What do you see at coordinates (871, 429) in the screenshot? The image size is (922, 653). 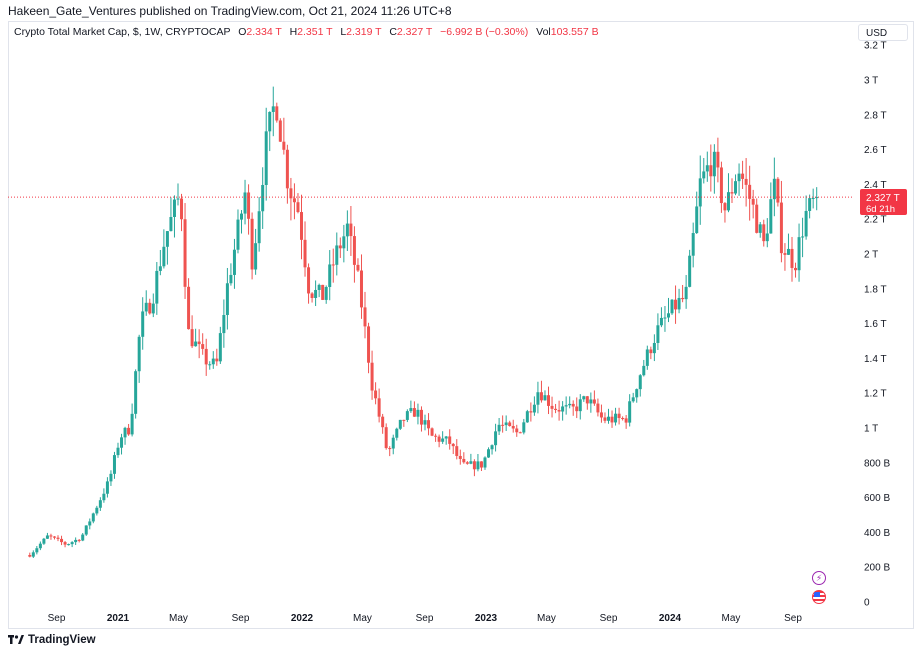 I see `y-tick-label: 1 T` at bounding box center [871, 429].